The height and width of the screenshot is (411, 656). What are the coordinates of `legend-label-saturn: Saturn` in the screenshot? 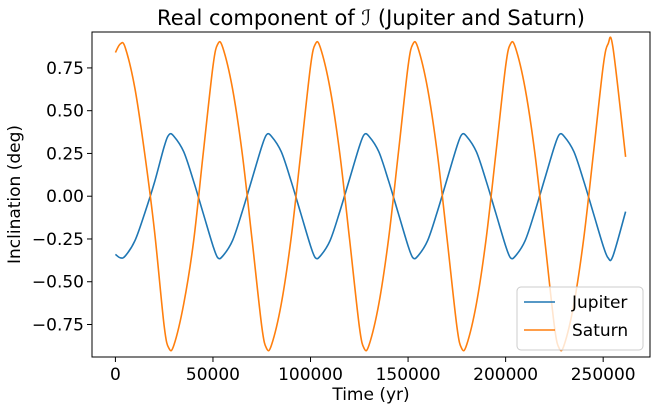 It's located at (600, 331).